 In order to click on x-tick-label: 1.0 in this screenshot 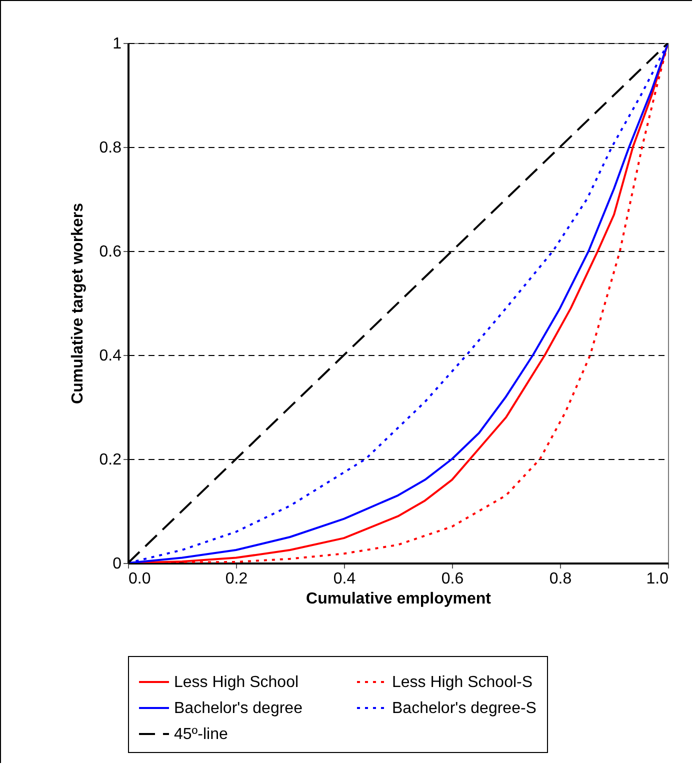, I will do `click(657, 579)`.